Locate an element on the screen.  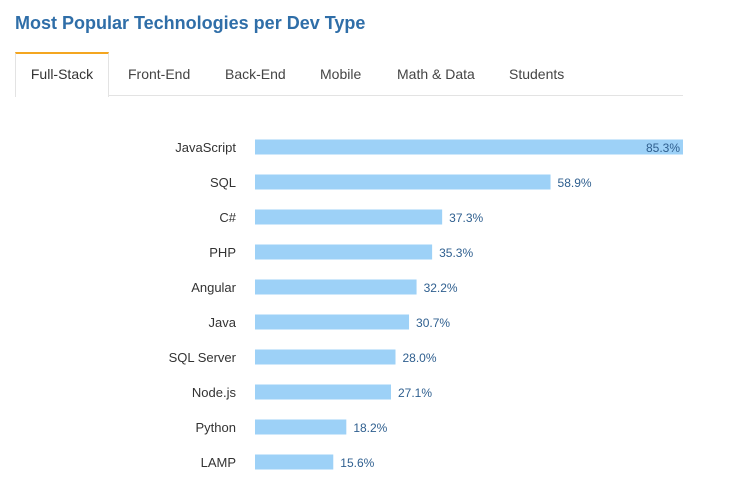
bar-javascript is located at coordinates (469, 147).